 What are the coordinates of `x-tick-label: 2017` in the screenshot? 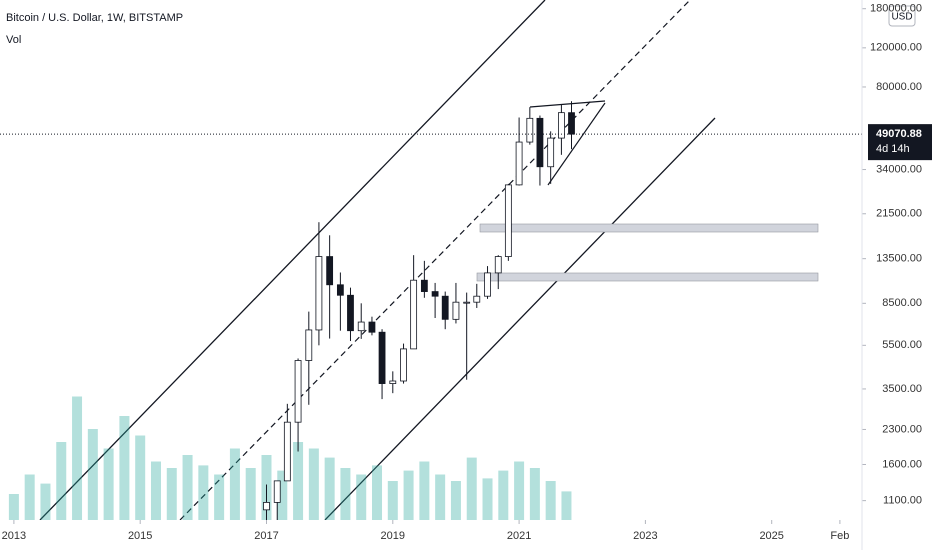 It's located at (266, 536).